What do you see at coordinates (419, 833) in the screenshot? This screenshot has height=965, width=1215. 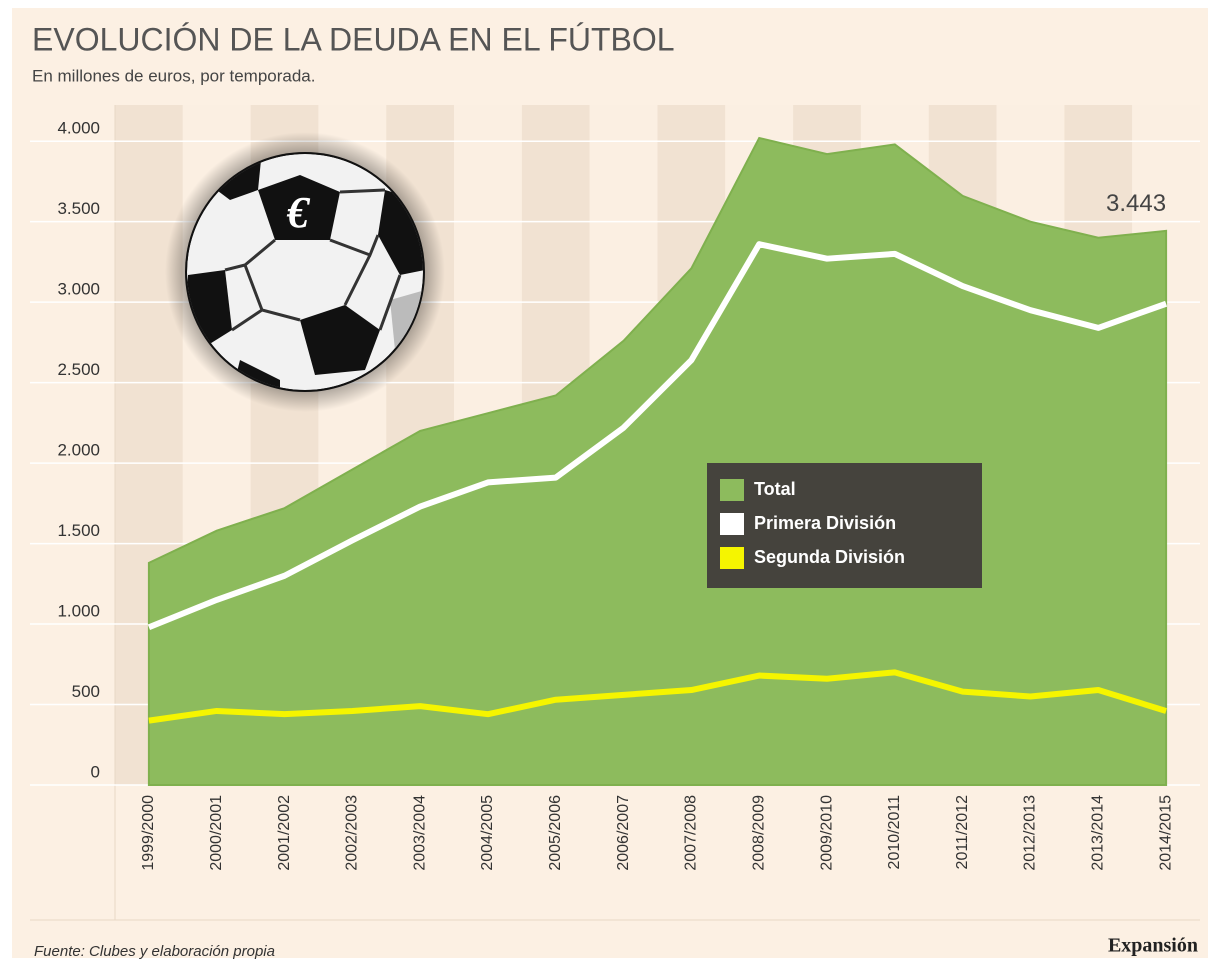 I see `x-tick-label: 2003/2004` at bounding box center [419, 833].